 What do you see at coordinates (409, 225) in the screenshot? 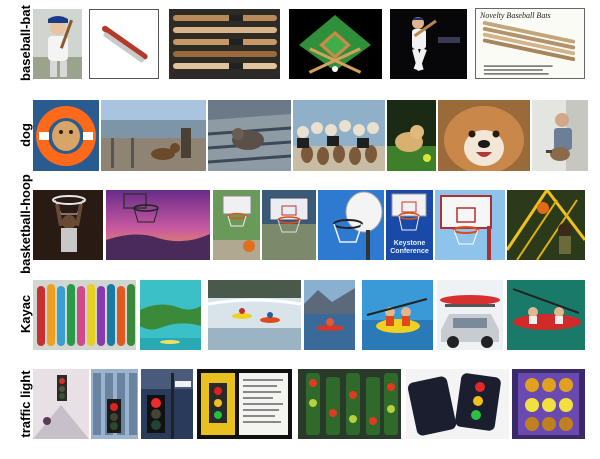
I see `basketball-hoop-image-6: Keystone Conference` at bounding box center [409, 225].